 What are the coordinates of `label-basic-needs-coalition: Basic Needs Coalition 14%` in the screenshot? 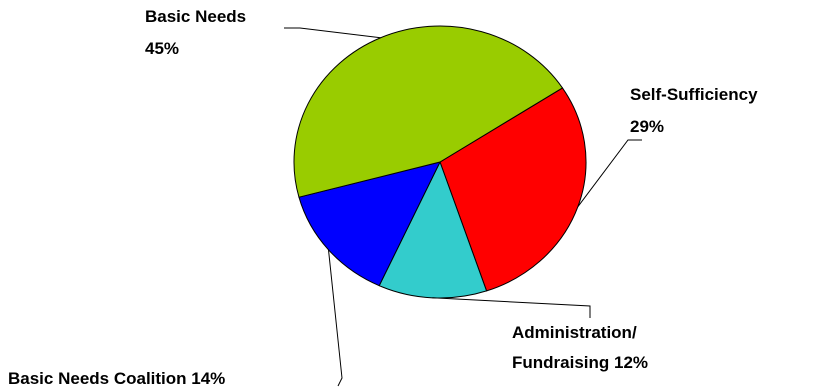 It's located at (116, 378).